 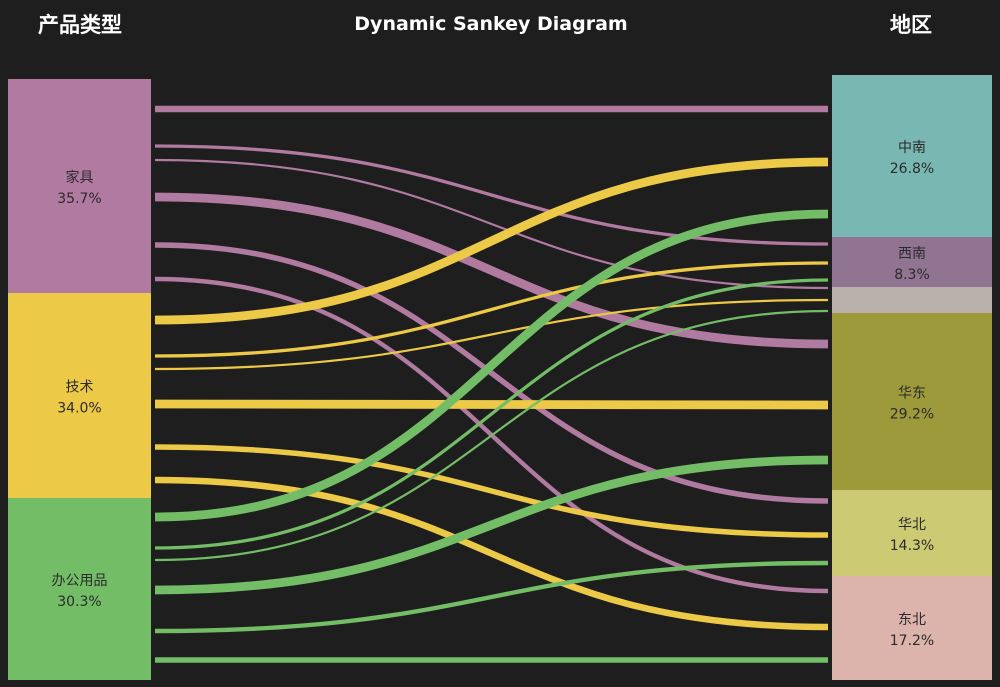 What do you see at coordinates (491, 597) in the screenshot?
I see `link-办公用品-东北` at bounding box center [491, 597].